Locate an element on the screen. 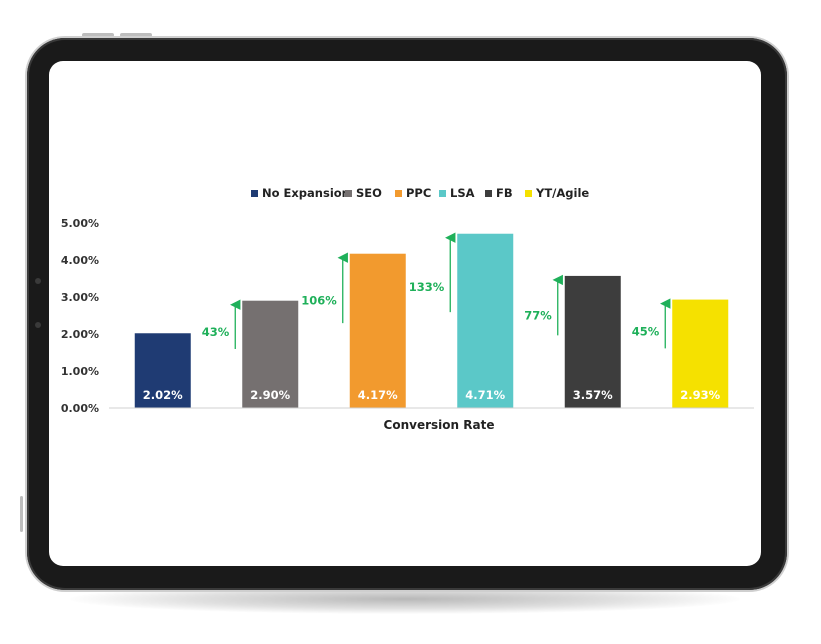 This screenshot has width=821, height=644. x-axis-label: Conversion Rate is located at coordinates (439, 425).